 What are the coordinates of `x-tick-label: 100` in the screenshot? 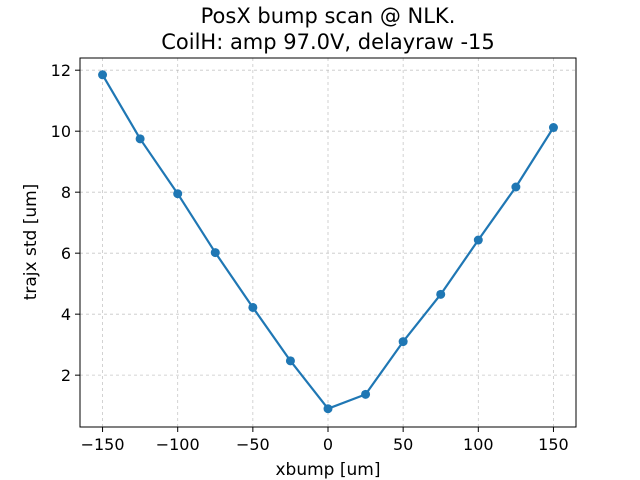 It's located at (478, 444).